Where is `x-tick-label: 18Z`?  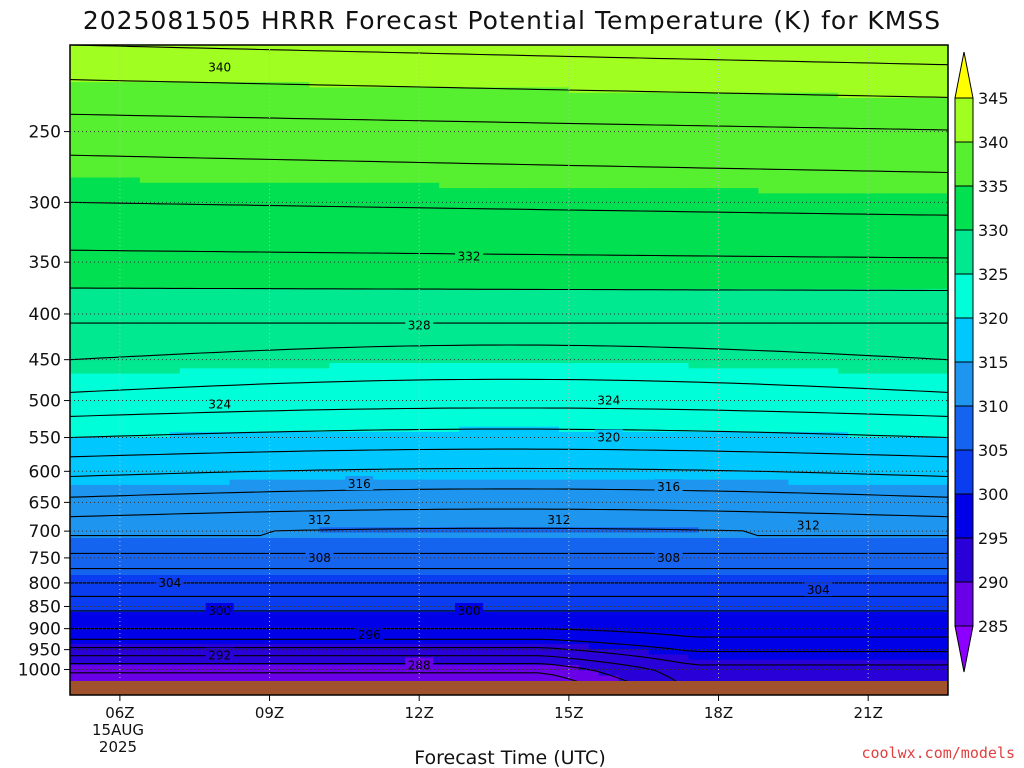 x-tick-label: 18Z is located at coordinates (718, 713).